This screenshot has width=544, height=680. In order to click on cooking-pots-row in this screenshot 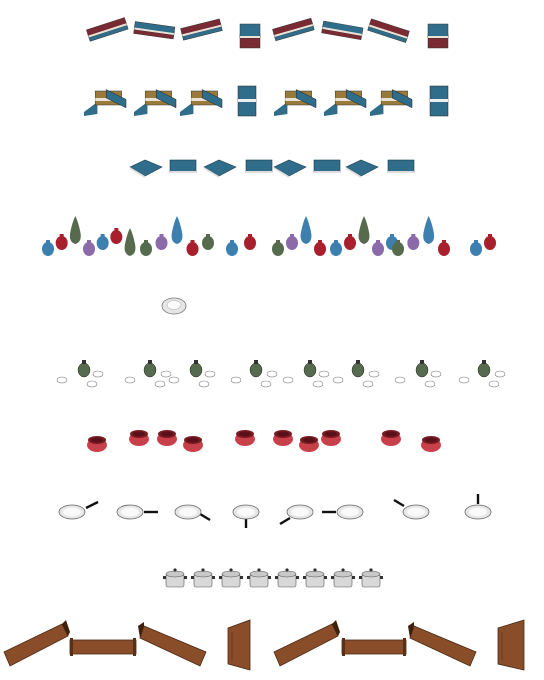, I will do `click(272, 577)`.